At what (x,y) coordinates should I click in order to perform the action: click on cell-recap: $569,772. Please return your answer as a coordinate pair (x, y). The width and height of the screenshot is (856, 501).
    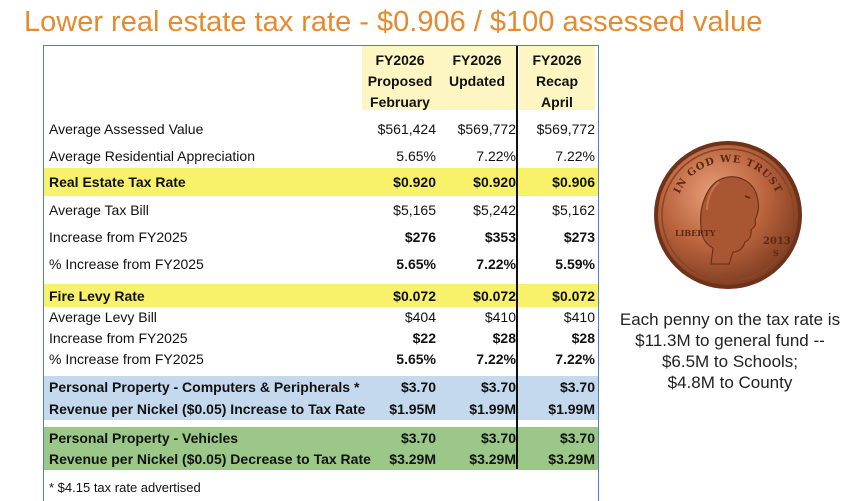
    Looking at the image, I should click on (565, 129).